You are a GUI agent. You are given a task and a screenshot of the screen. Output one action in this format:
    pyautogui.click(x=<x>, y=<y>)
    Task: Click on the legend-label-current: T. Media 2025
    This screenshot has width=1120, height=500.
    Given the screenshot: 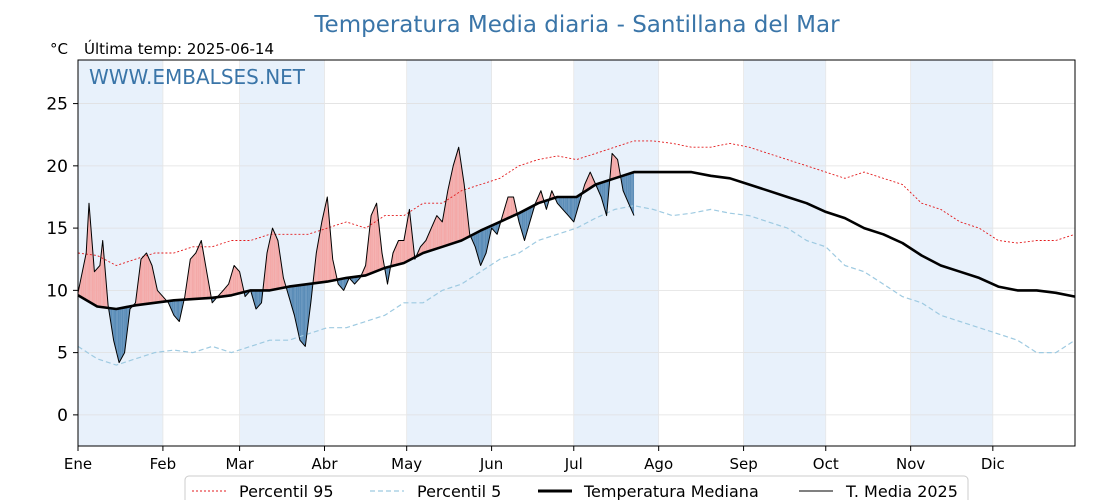 What is the action you would take?
    pyautogui.click(x=901, y=491)
    